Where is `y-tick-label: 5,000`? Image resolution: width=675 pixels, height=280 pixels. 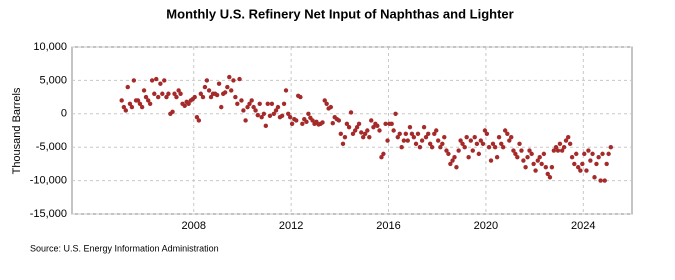 y-tick-label: 5,000 is located at coordinates (53, 80).